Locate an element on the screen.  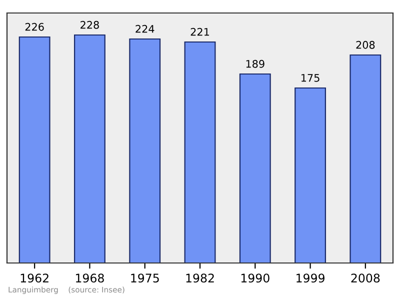
x-tick-label: 2008 is located at coordinates (365, 278).